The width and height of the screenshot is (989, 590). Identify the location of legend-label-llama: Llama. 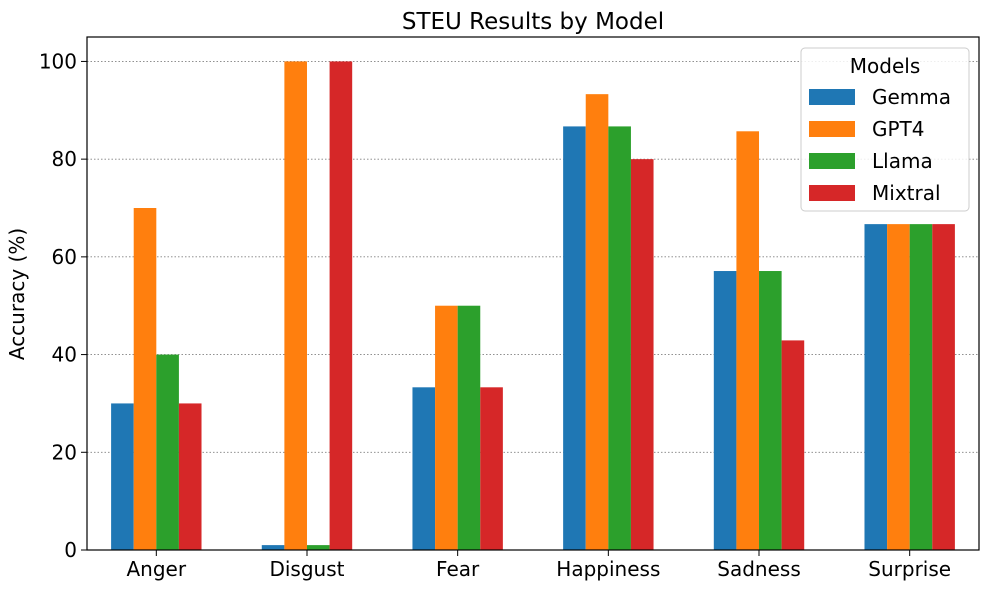
(902, 161).